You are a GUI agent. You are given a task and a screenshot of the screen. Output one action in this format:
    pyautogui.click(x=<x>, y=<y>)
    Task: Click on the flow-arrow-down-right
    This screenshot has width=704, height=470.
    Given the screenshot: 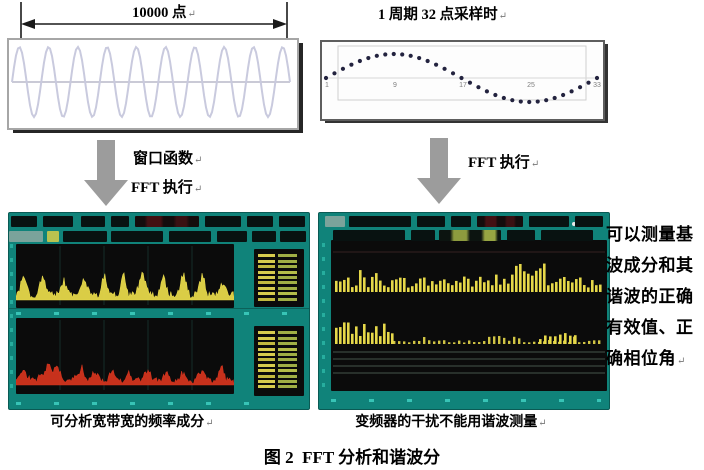 What is the action you would take?
    pyautogui.click(x=439, y=171)
    